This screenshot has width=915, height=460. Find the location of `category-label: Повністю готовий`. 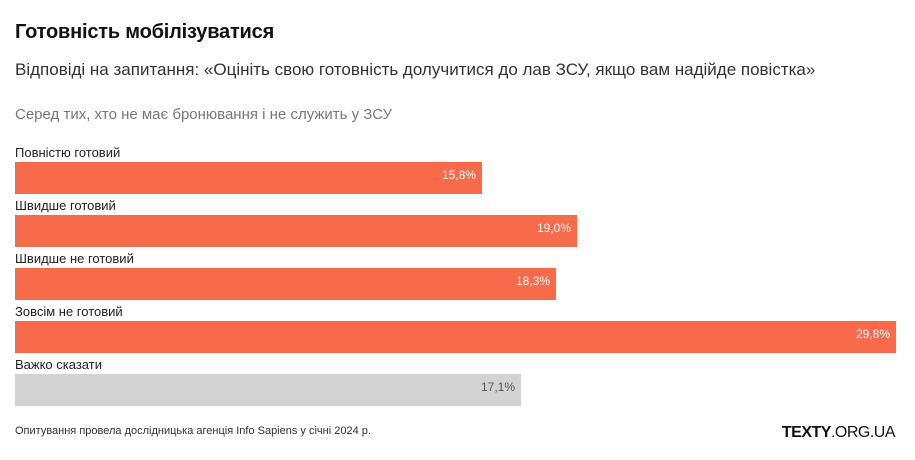

category-label: Повністю готовий is located at coordinates (68, 152).